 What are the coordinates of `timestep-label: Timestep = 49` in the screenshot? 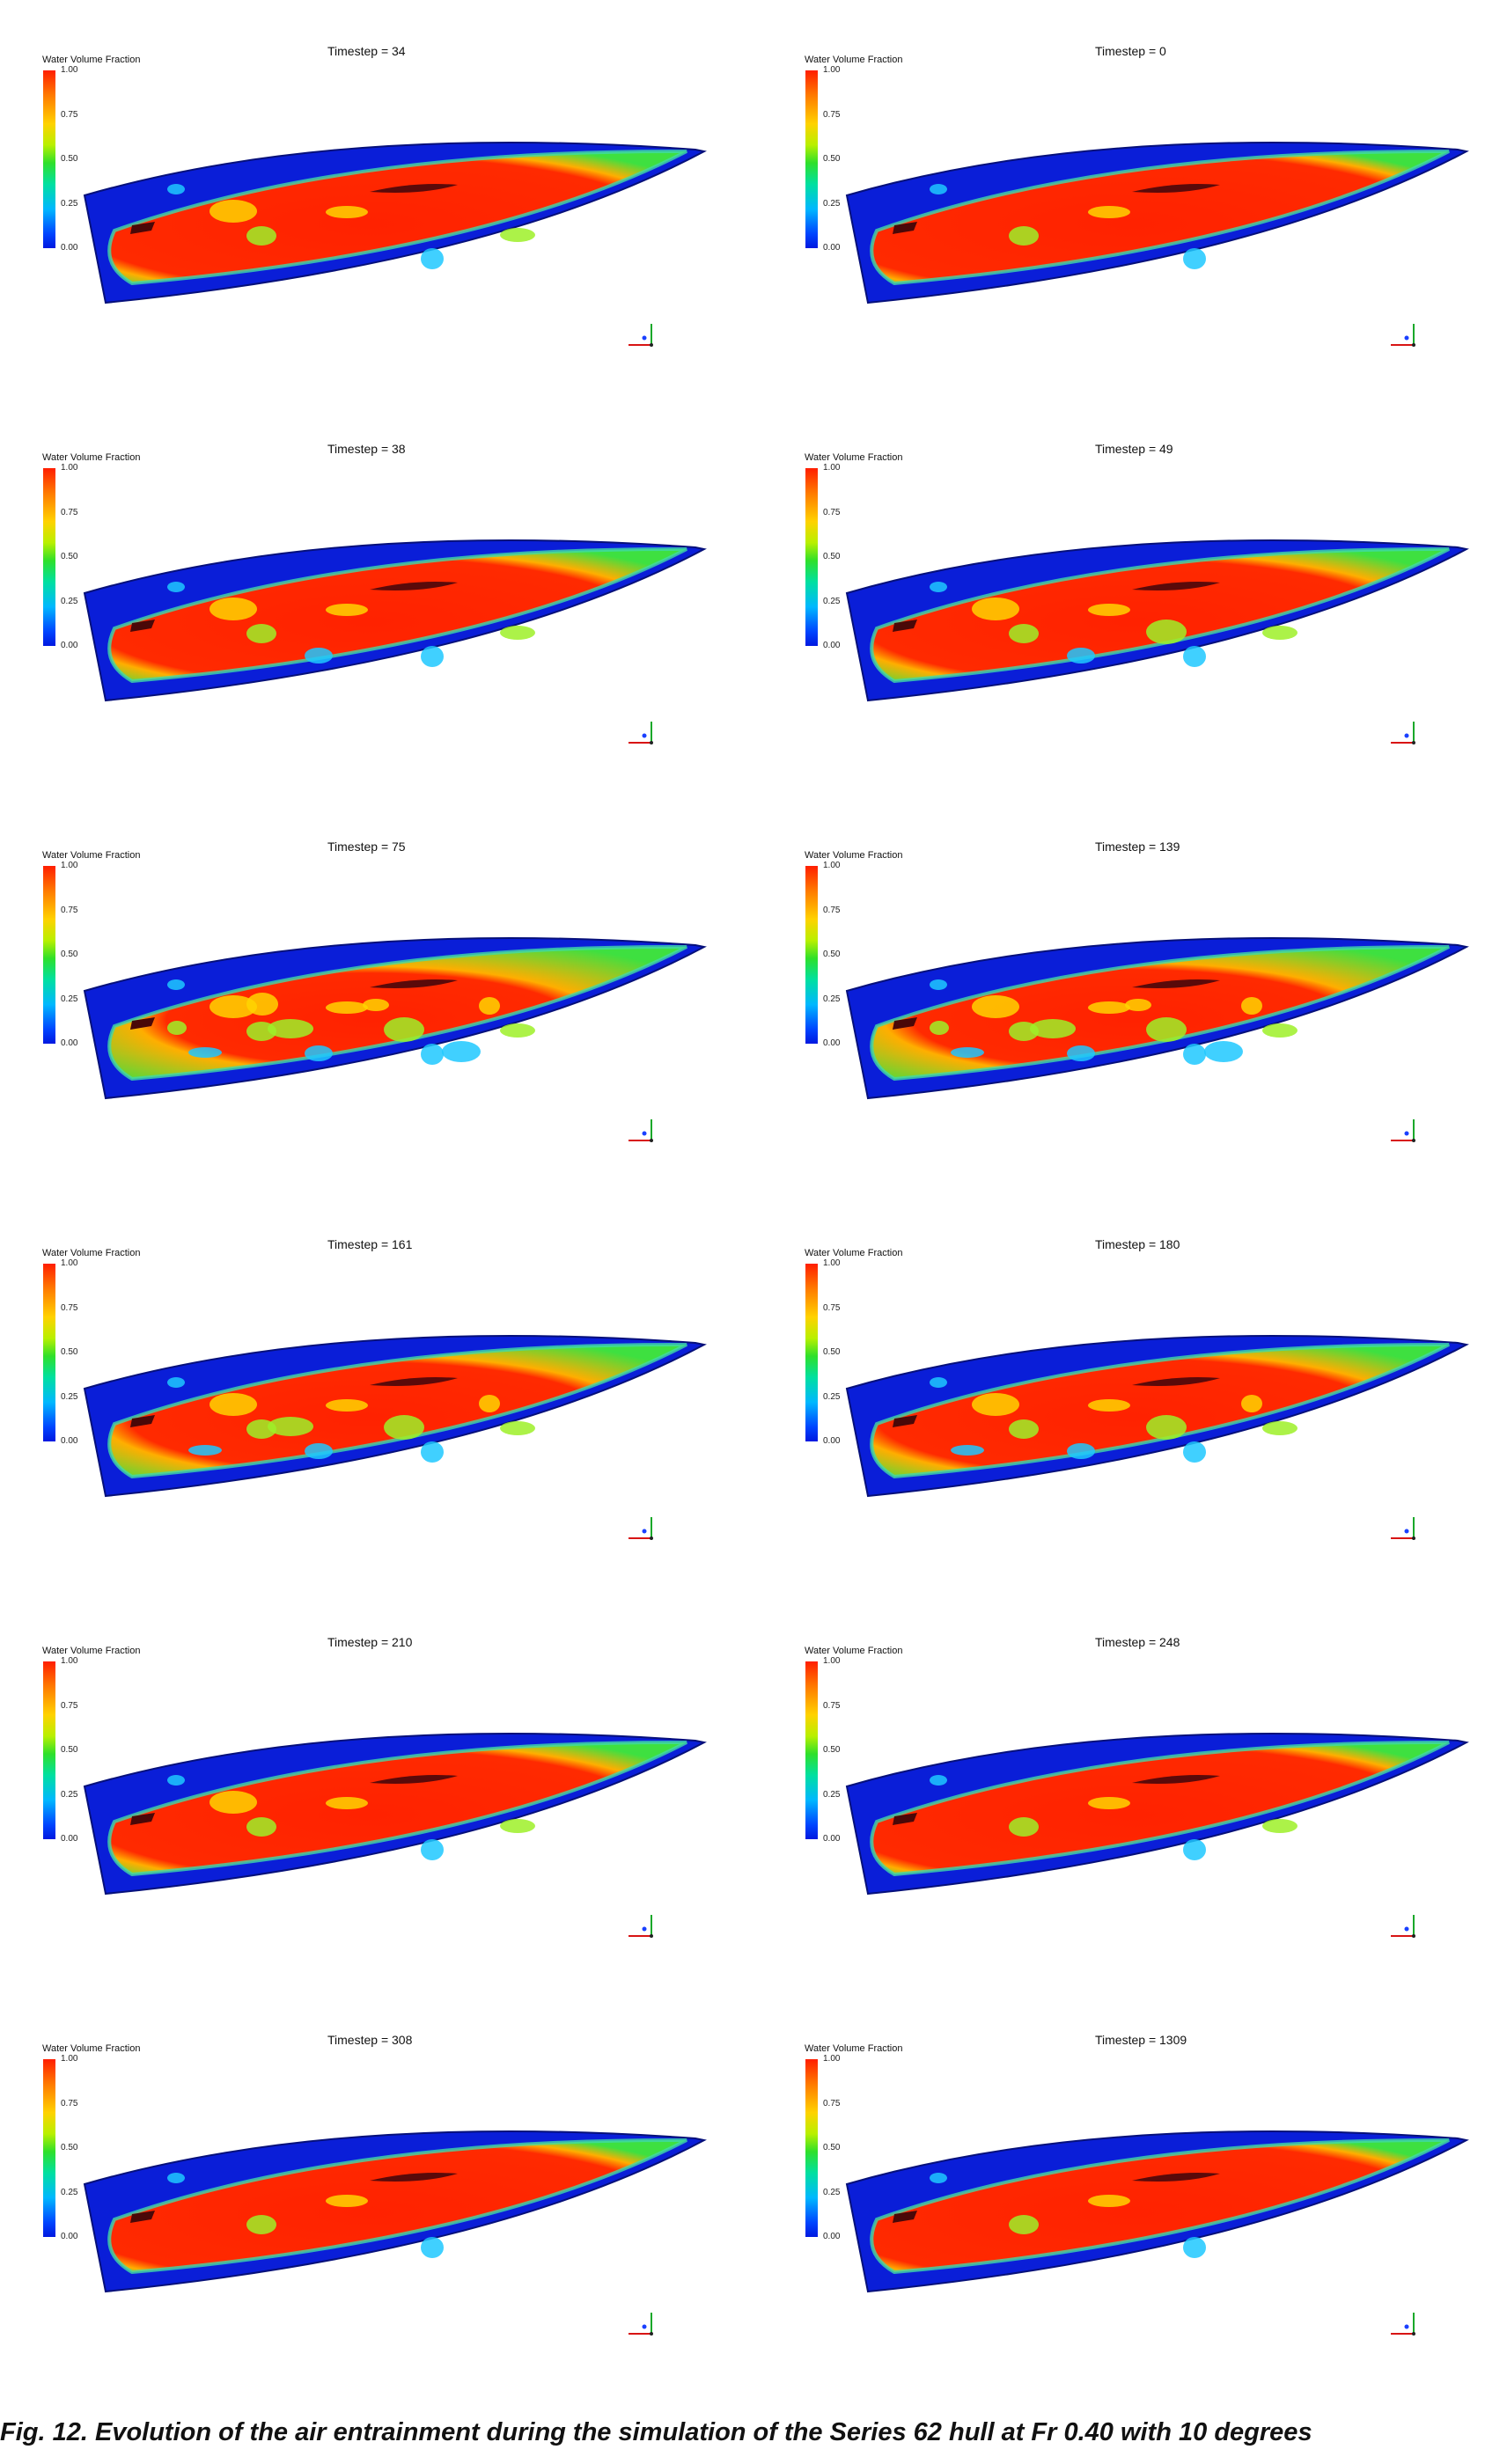 It's located at (1134, 449).